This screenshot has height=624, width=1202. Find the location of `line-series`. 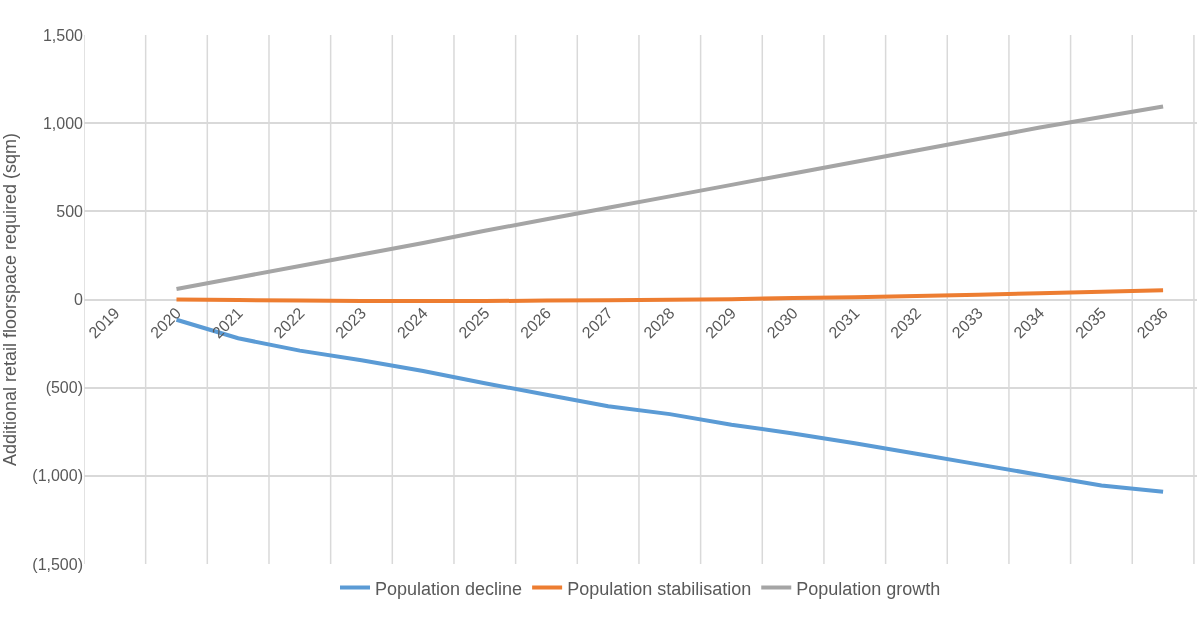

line-series is located at coordinates (670, 296).